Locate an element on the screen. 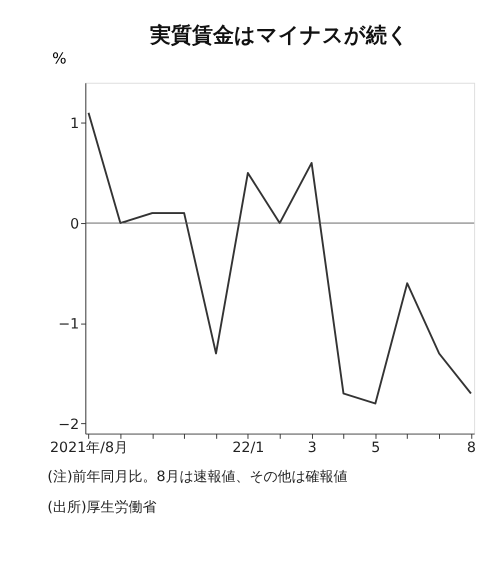 The image size is (495, 562). text: (注)前年同月比。8月は速報値、その他は確報値 is located at coordinates (197, 477).